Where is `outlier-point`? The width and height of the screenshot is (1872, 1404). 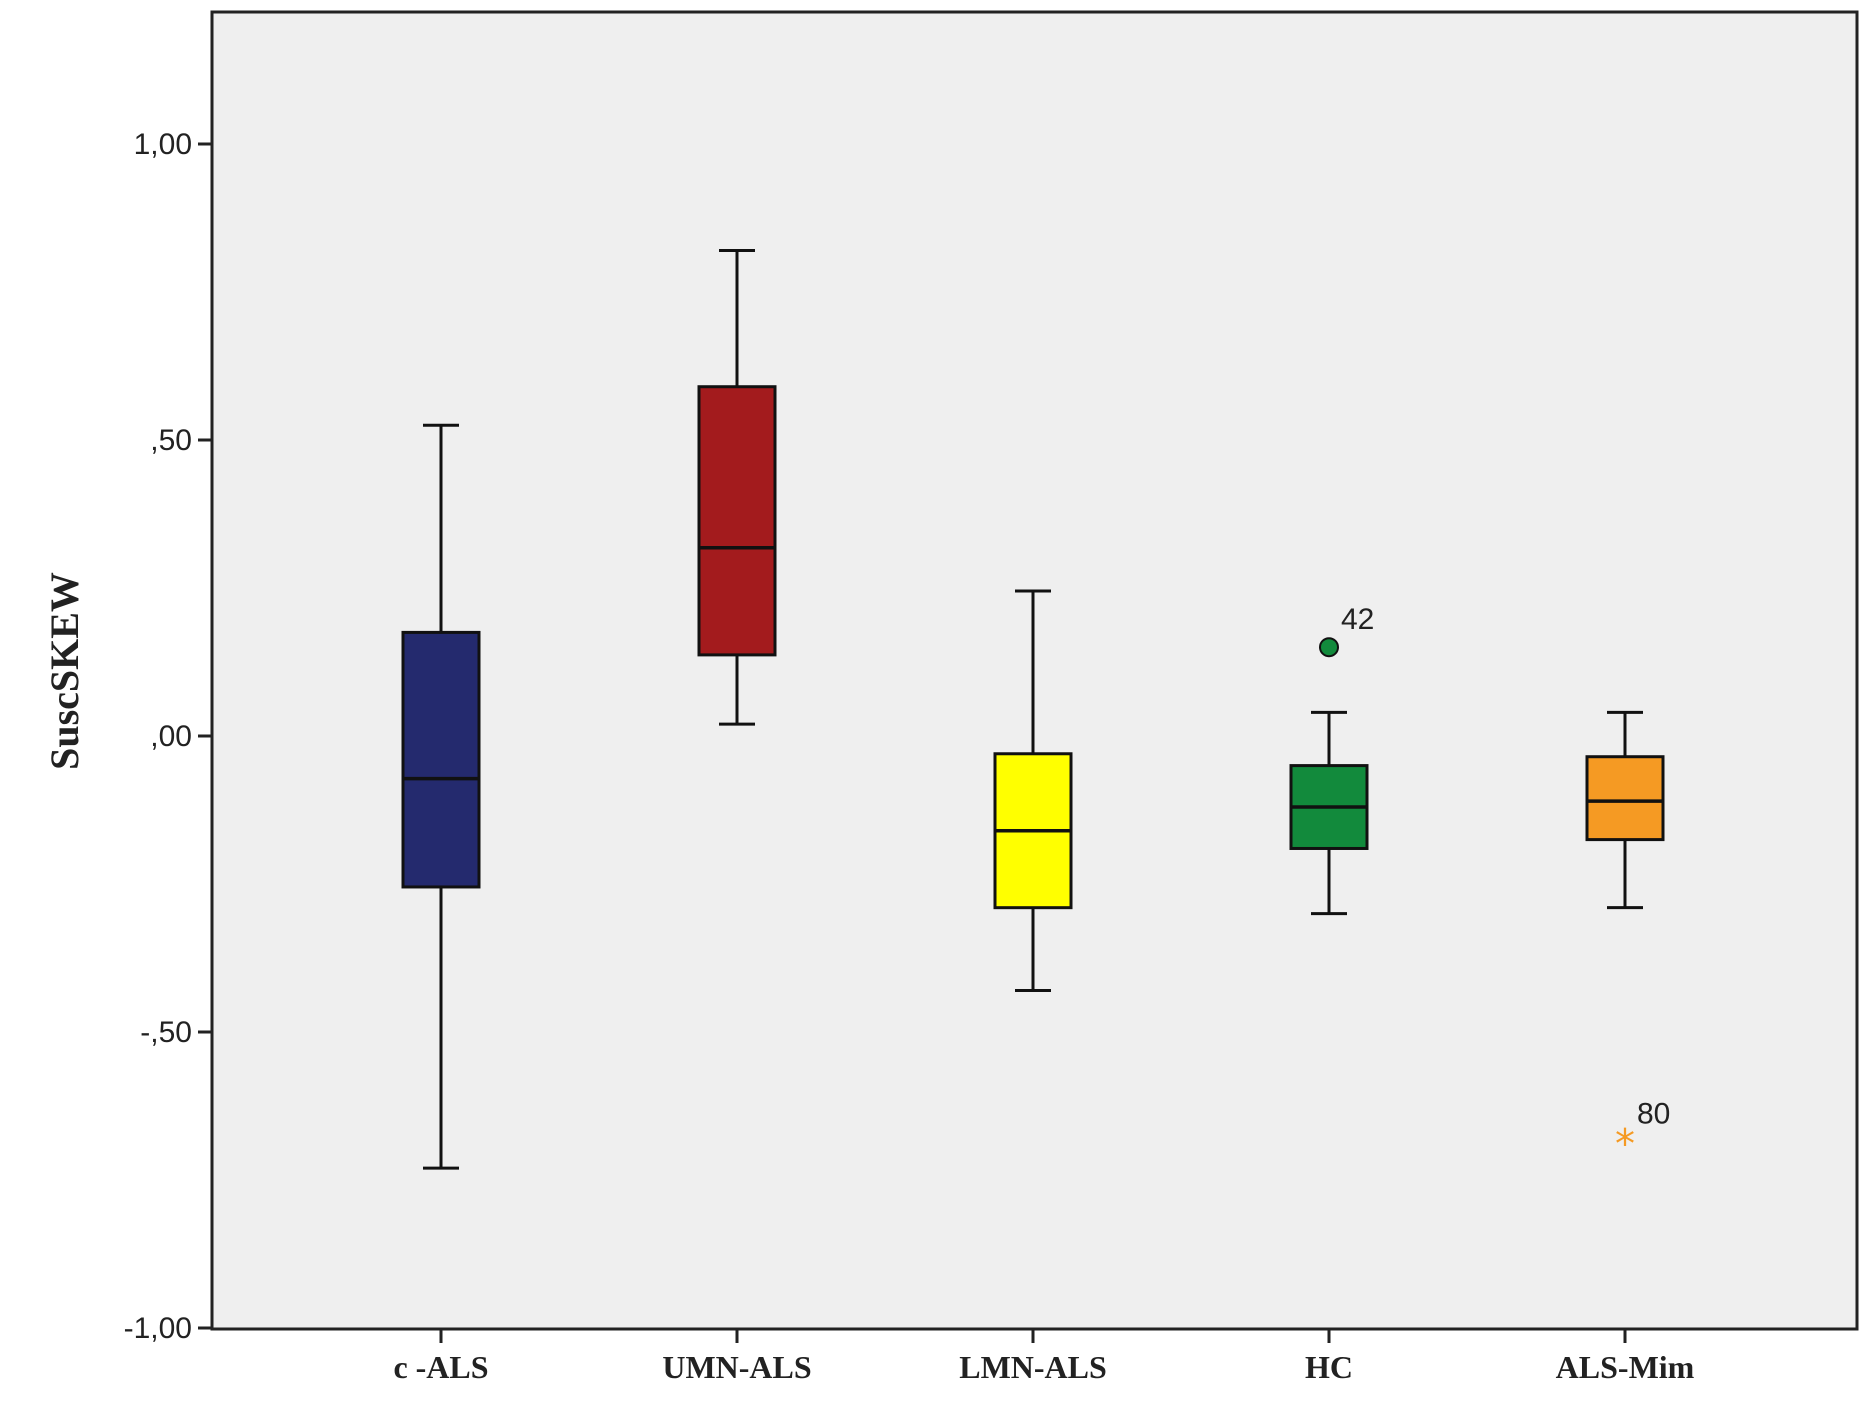 outlier-point is located at coordinates (1329, 647).